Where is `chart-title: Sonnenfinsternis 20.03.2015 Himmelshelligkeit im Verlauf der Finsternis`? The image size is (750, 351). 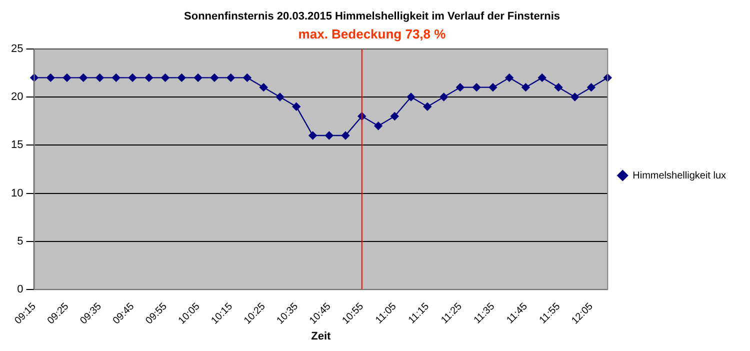 chart-title: Sonnenfinsternis 20.03.2015 Himmelshelligkeit im Verlauf der Finsternis is located at coordinates (372, 16).